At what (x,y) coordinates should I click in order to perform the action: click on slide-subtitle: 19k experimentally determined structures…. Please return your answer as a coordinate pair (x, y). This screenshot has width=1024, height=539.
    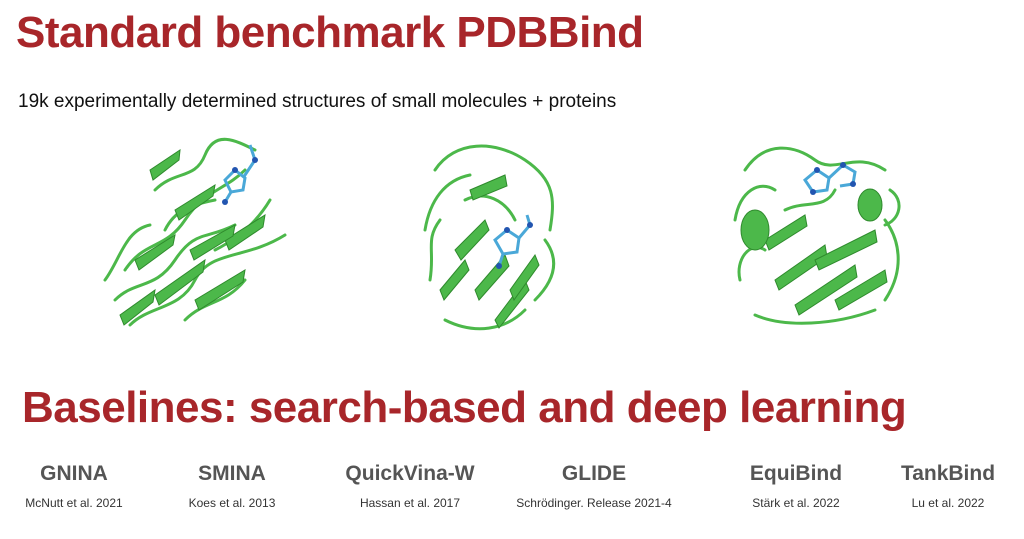
    Looking at the image, I should click on (317, 101).